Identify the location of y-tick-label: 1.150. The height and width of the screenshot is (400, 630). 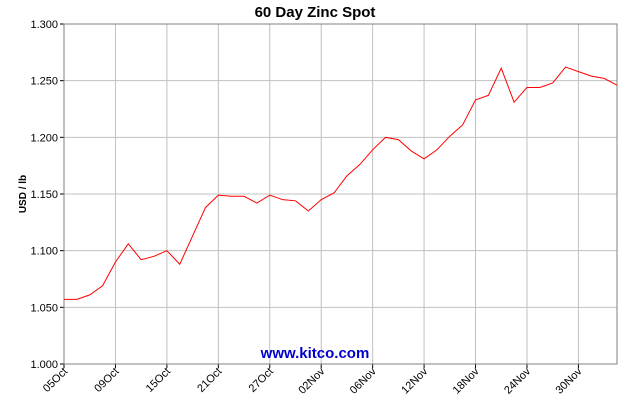
(44, 195).